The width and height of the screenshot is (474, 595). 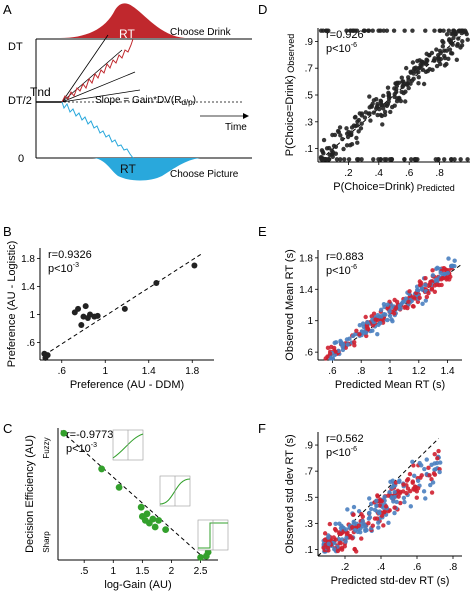 I want to click on x-tick-label: .8, so click(x=453, y=567).